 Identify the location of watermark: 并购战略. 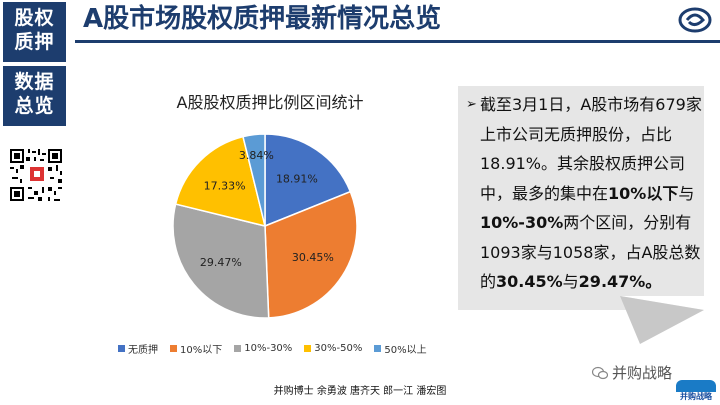
(632, 372).